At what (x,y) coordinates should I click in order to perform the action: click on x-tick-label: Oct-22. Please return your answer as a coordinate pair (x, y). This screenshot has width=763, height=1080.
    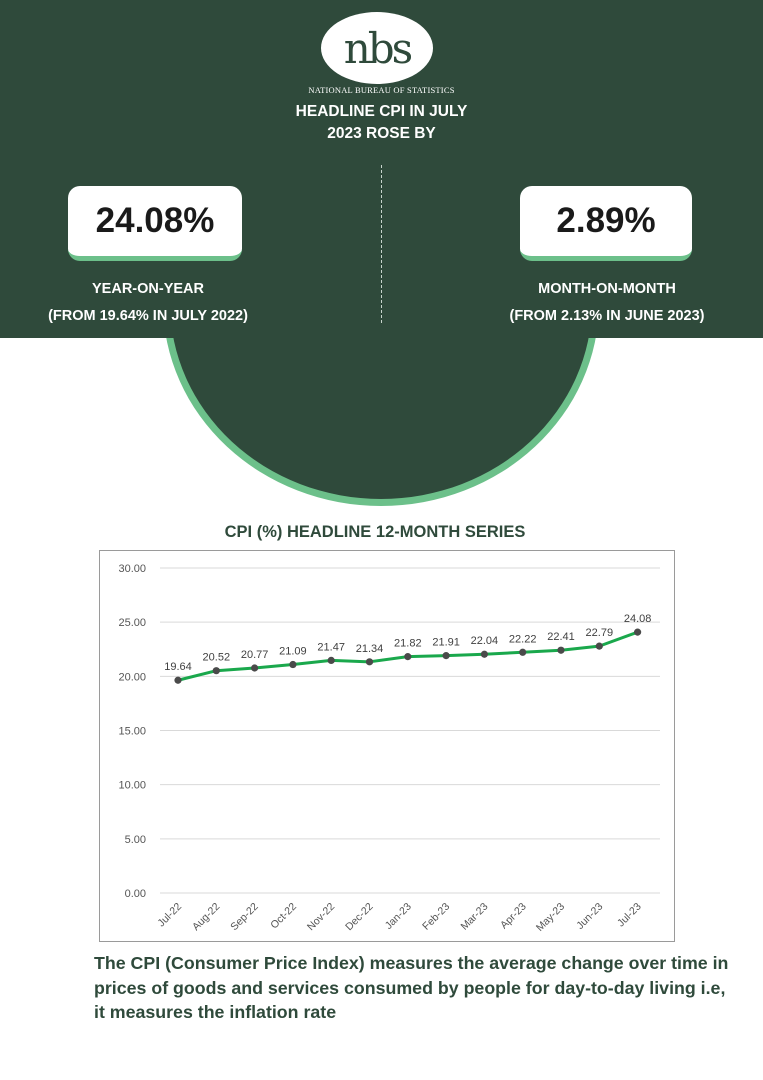
    Looking at the image, I should click on (283, 916).